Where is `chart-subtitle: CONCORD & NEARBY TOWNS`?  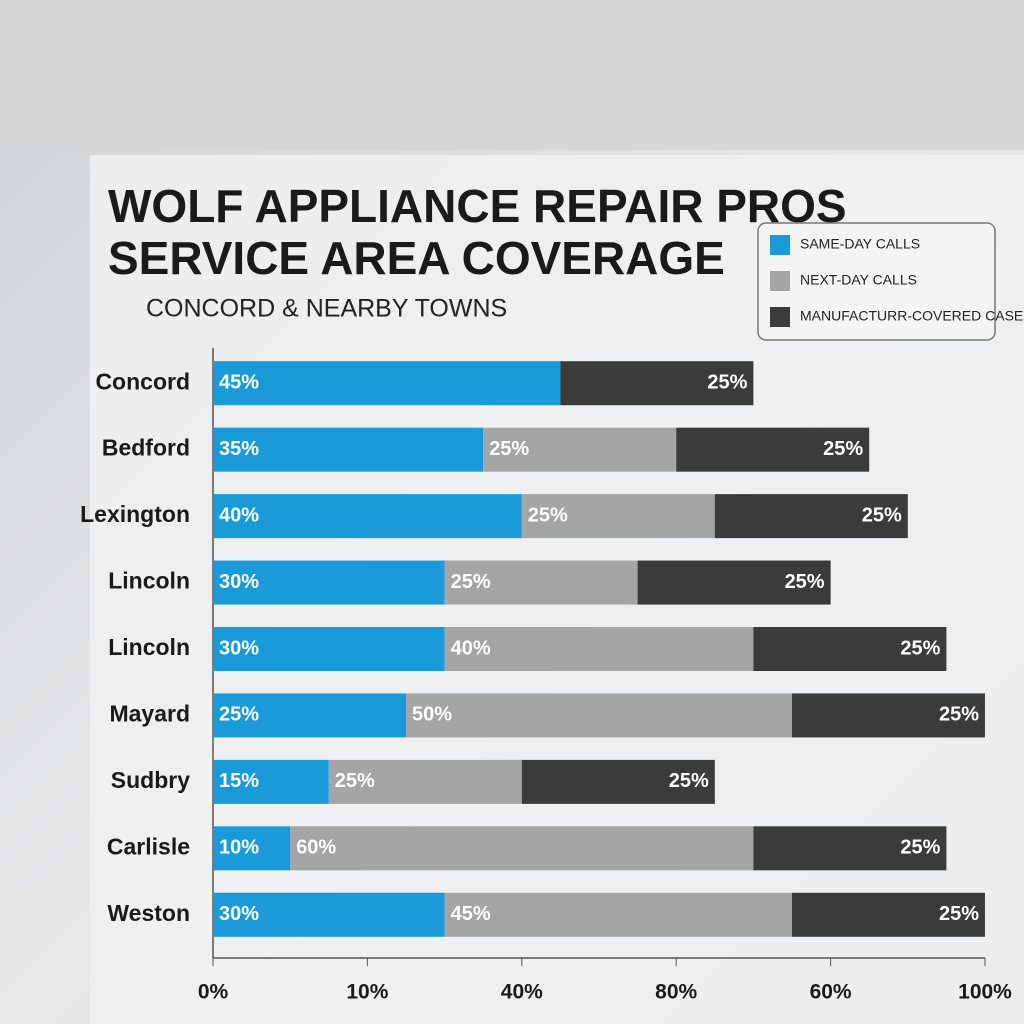
chart-subtitle: CONCORD & NEARBY TOWNS is located at coordinates (326, 309).